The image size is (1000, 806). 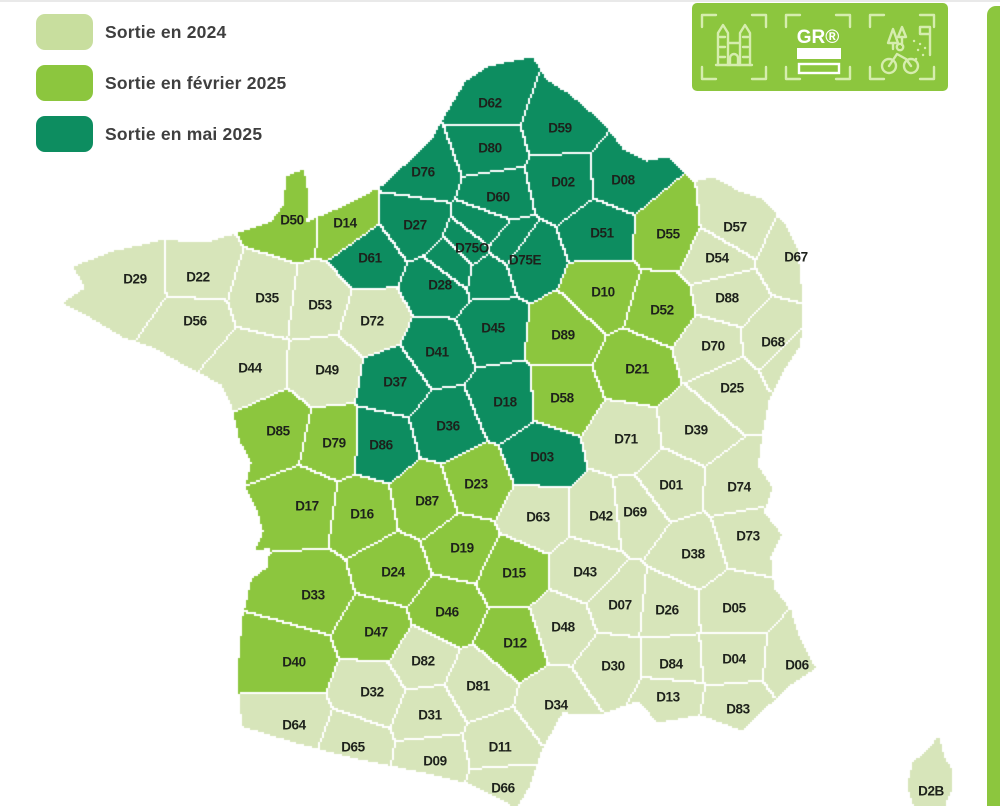 I want to click on legend-label: Sortie en mai 2025, so click(x=184, y=133).